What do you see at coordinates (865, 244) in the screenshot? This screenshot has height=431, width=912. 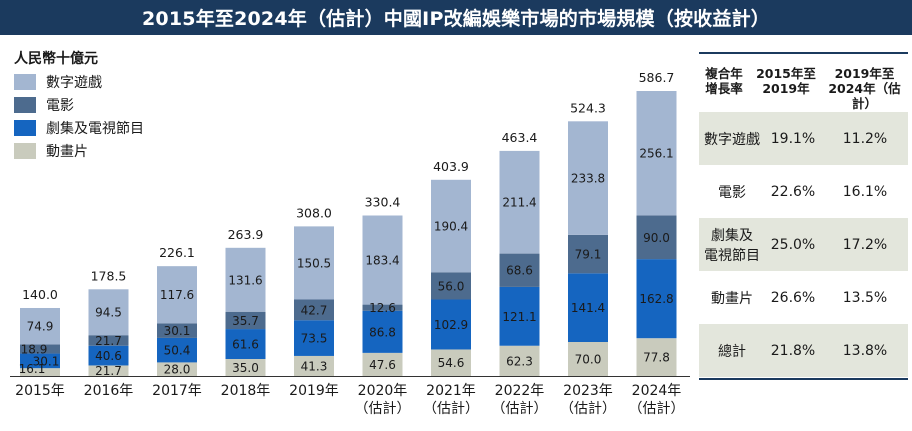 I see `cagr-row-v2: 17.2%` at bounding box center [865, 244].